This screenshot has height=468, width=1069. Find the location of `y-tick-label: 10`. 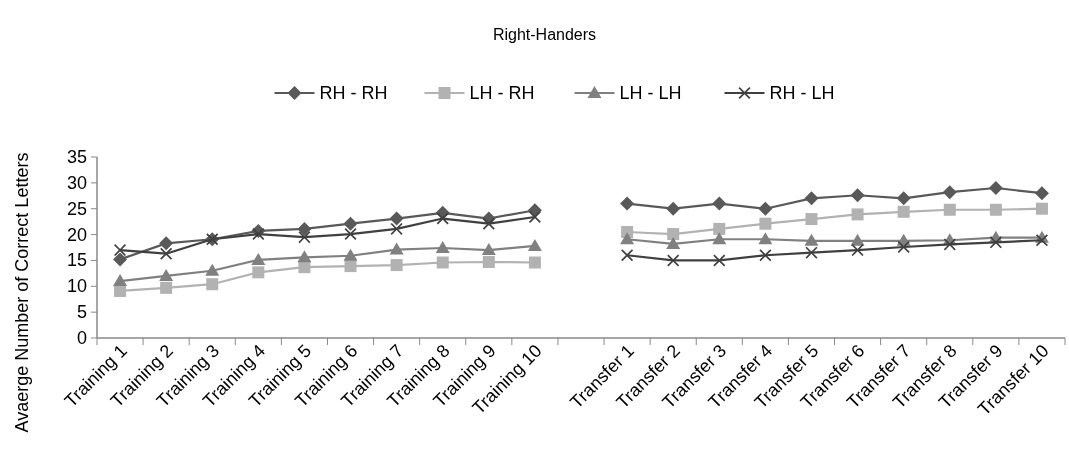

y-tick-label: 10 is located at coordinates (76, 286).